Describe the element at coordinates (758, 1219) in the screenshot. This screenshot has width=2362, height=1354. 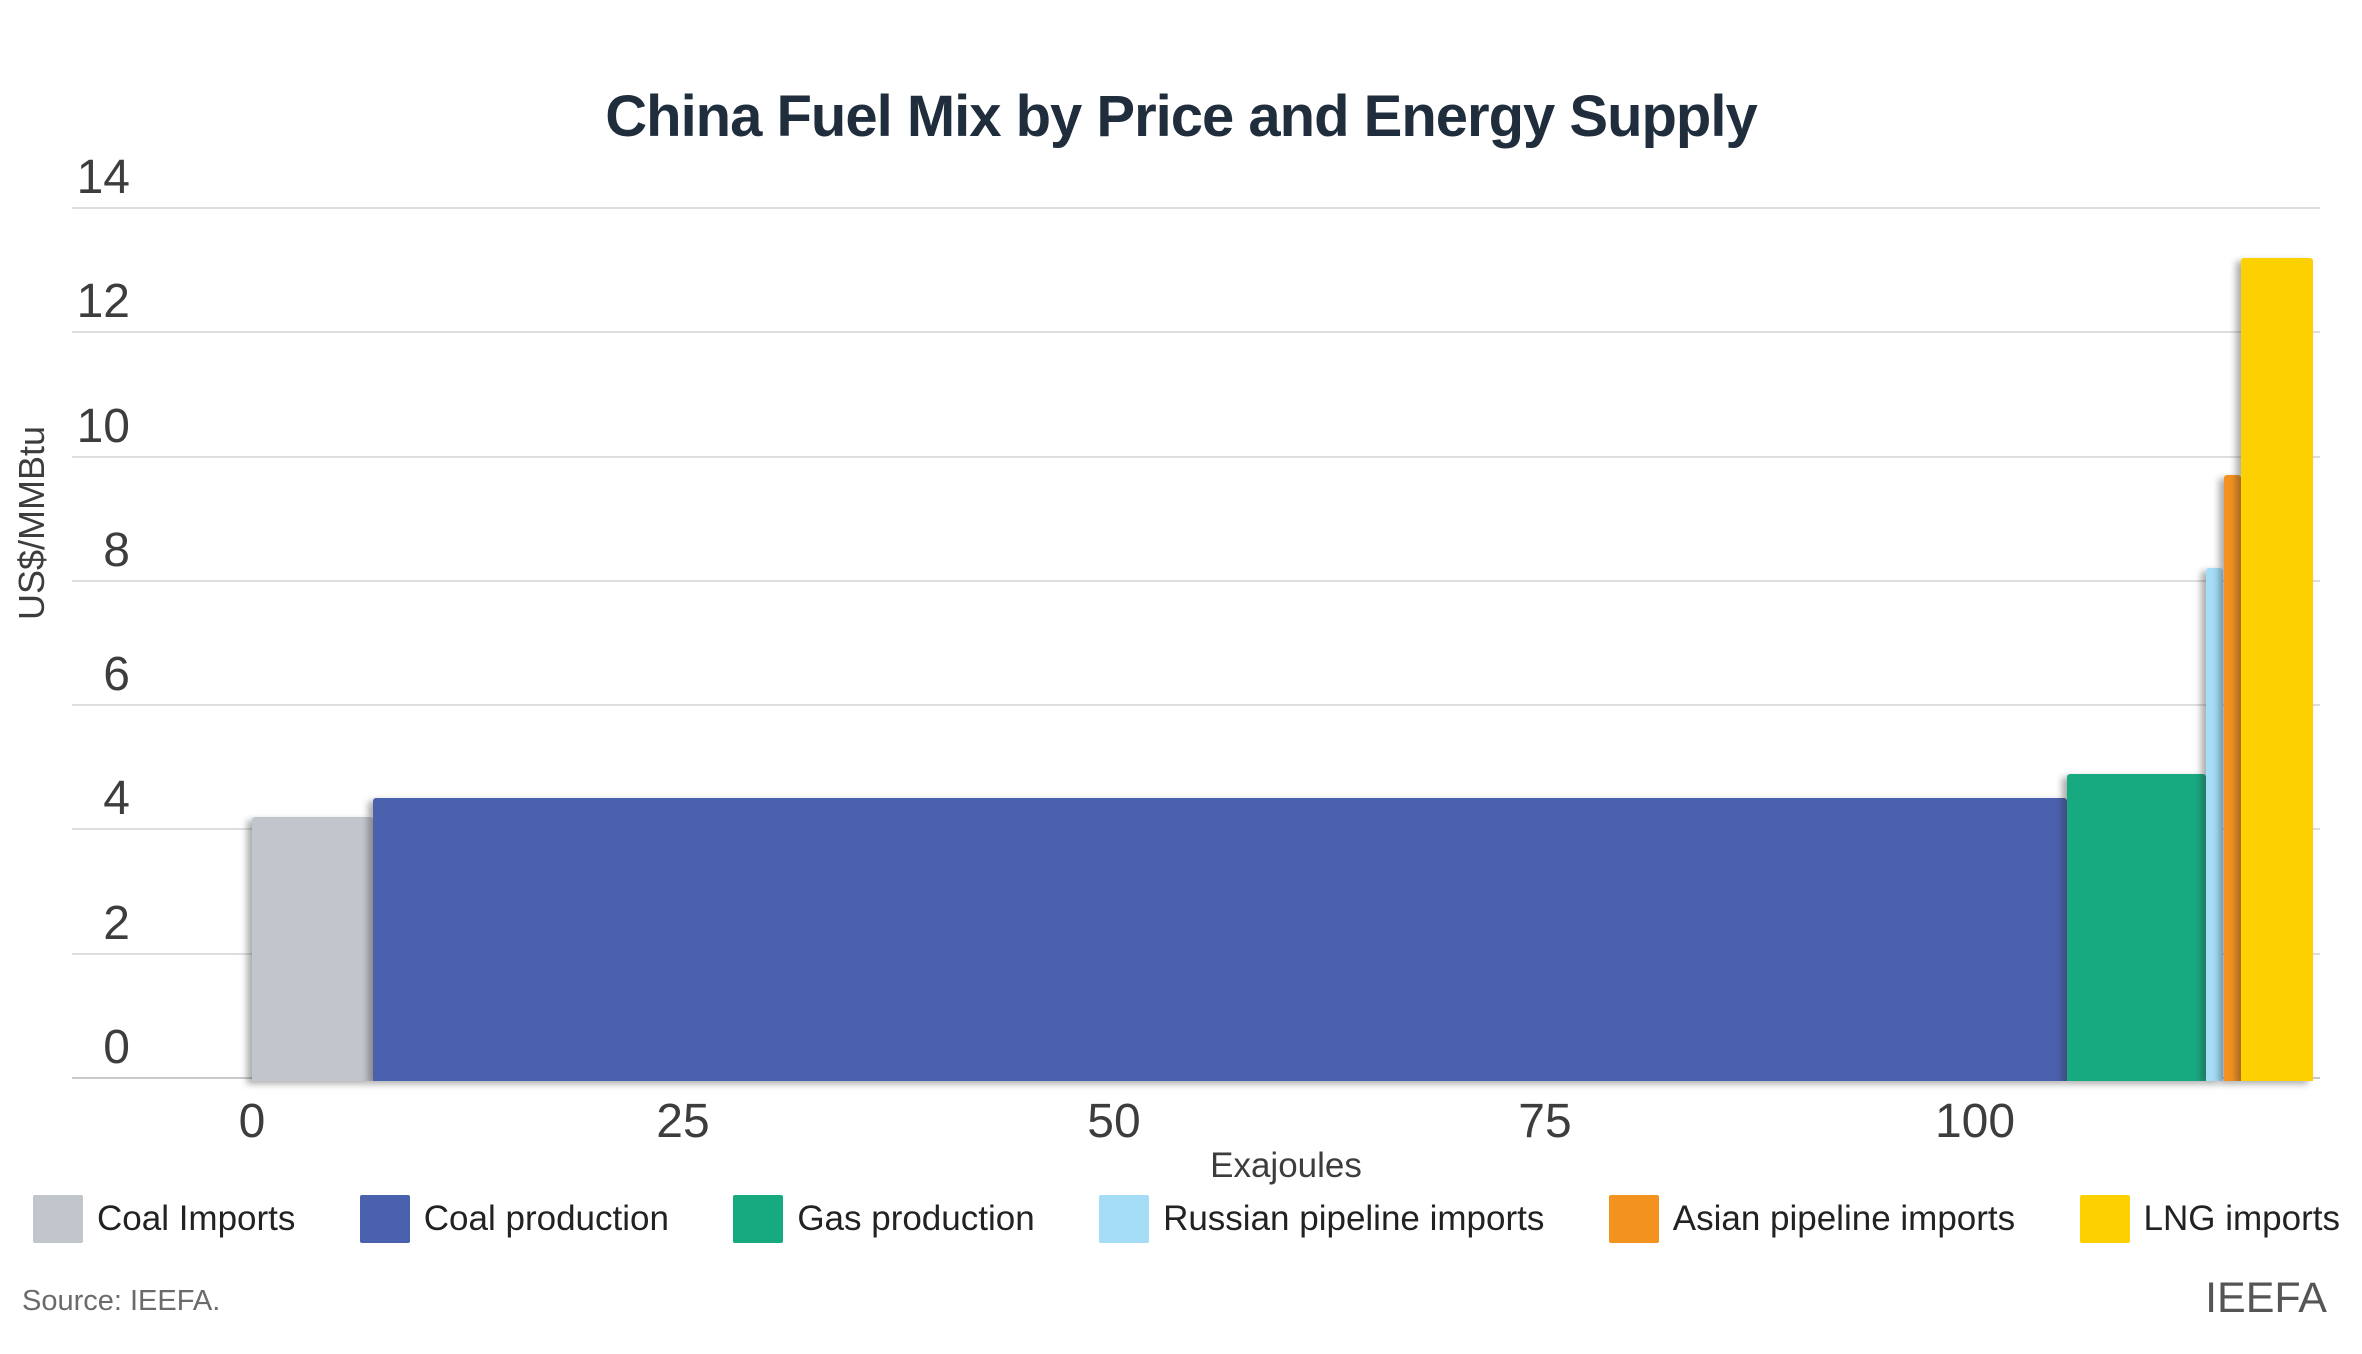
I see `legend-swatch-gas-production` at that location.